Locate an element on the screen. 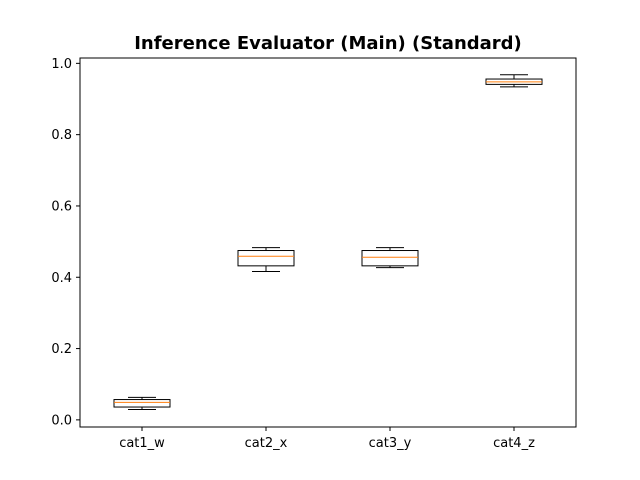 This screenshot has width=640, height=480. x-tick-label: cat3_y is located at coordinates (390, 443).